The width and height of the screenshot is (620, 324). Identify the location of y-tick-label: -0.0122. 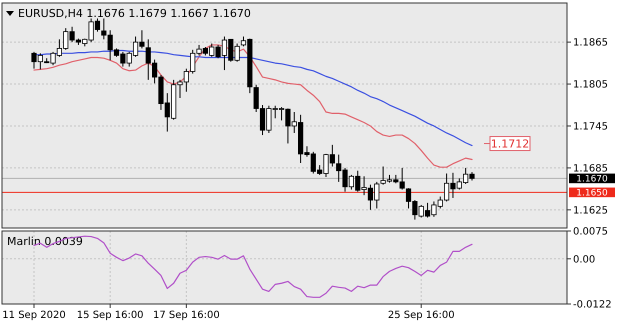
(592, 305).